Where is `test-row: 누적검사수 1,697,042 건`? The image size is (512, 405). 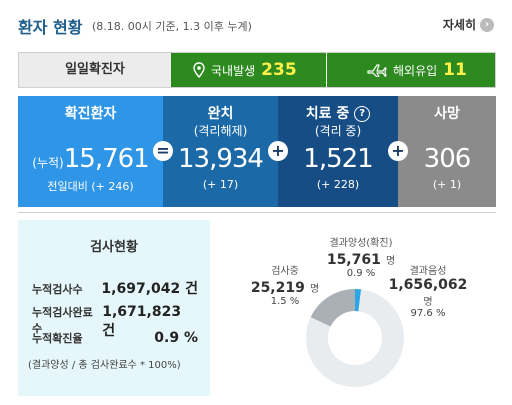 test-row: 누적검사수 1,697,042 건 is located at coordinates (115, 288).